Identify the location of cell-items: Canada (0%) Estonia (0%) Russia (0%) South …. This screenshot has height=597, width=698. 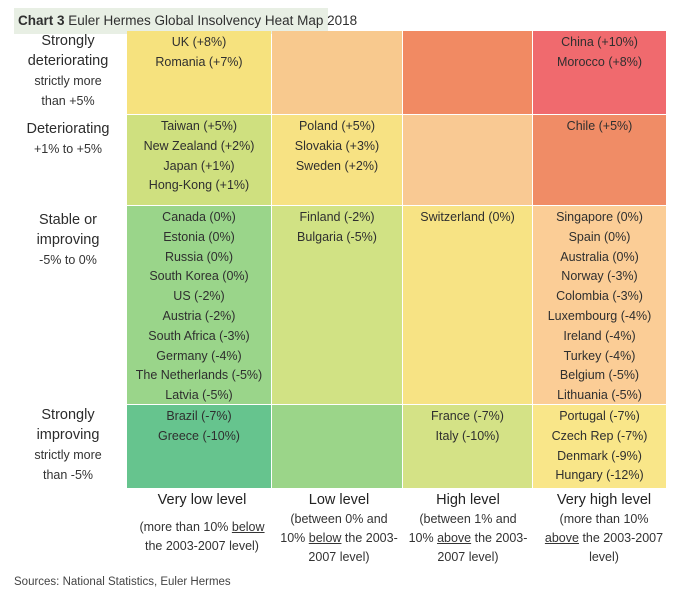
(199, 306).